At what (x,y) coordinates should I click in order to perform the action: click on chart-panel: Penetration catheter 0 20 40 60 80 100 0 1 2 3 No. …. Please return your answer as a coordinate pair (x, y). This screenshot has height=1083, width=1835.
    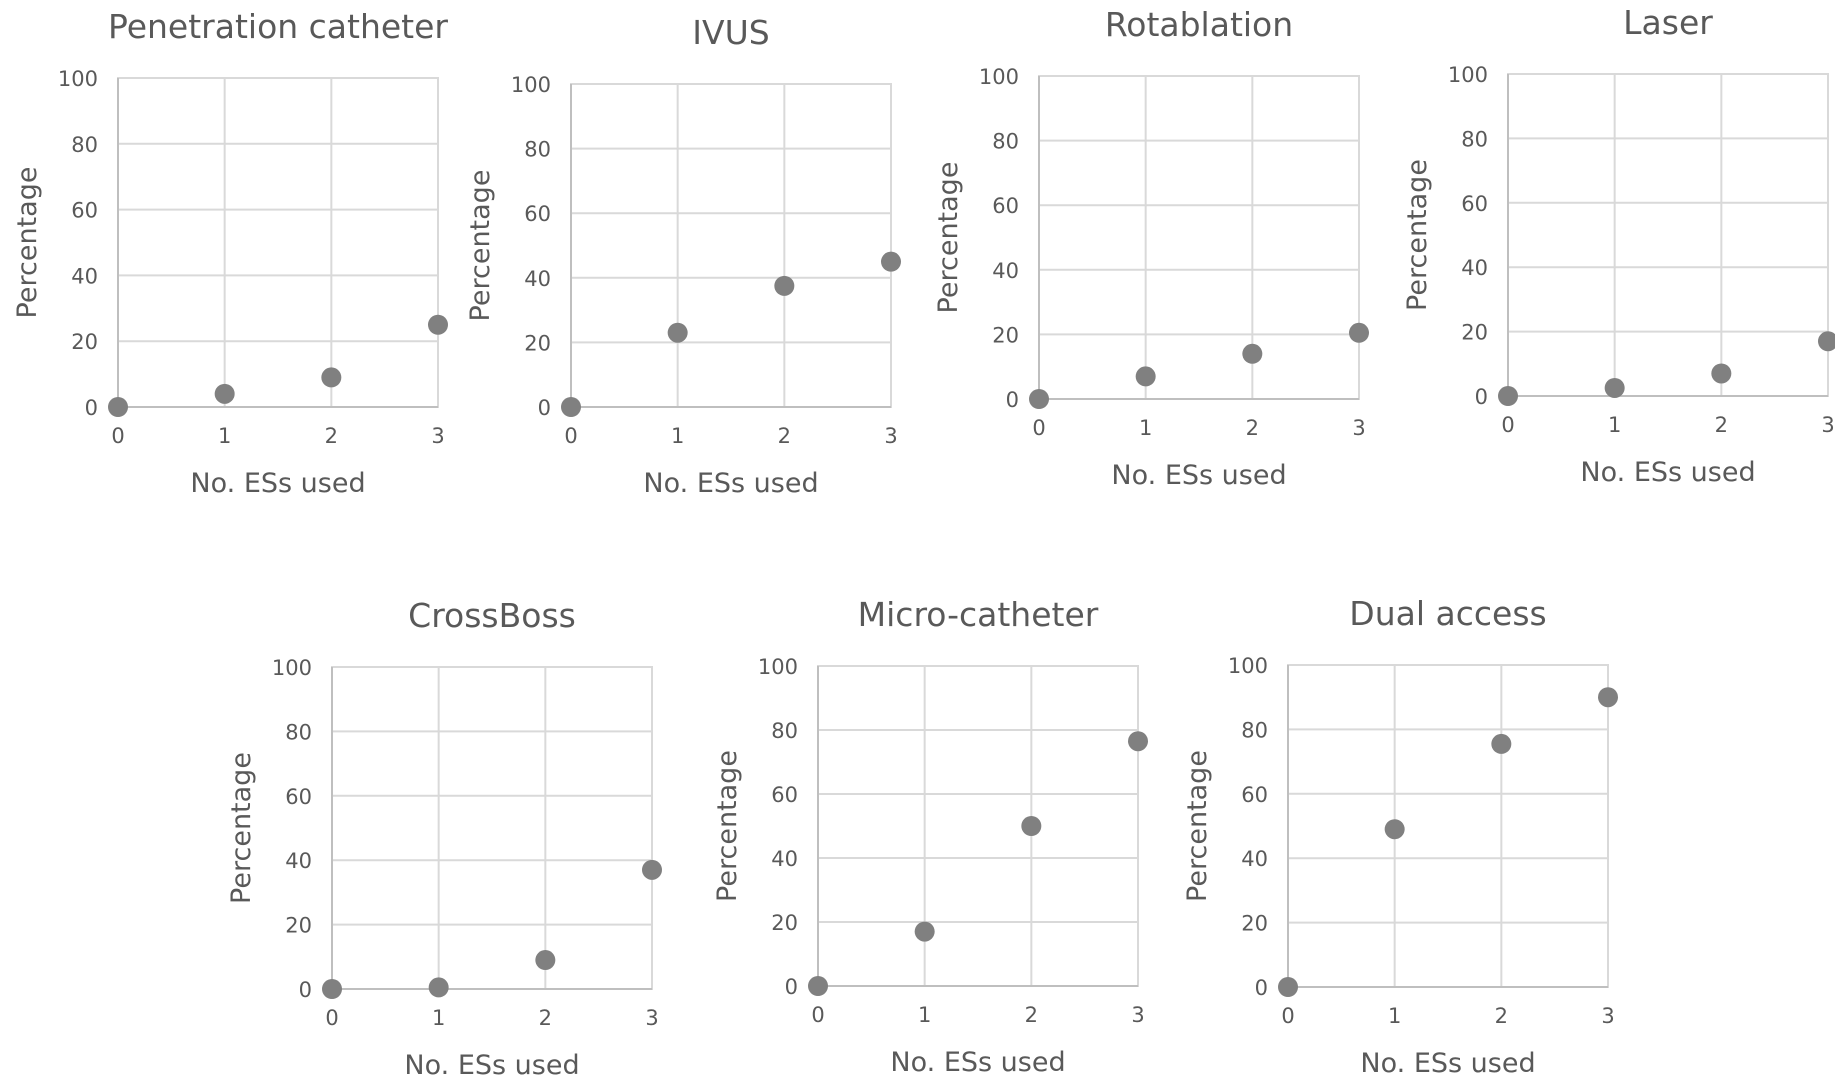
    Looking at the image, I should click on (230, 253).